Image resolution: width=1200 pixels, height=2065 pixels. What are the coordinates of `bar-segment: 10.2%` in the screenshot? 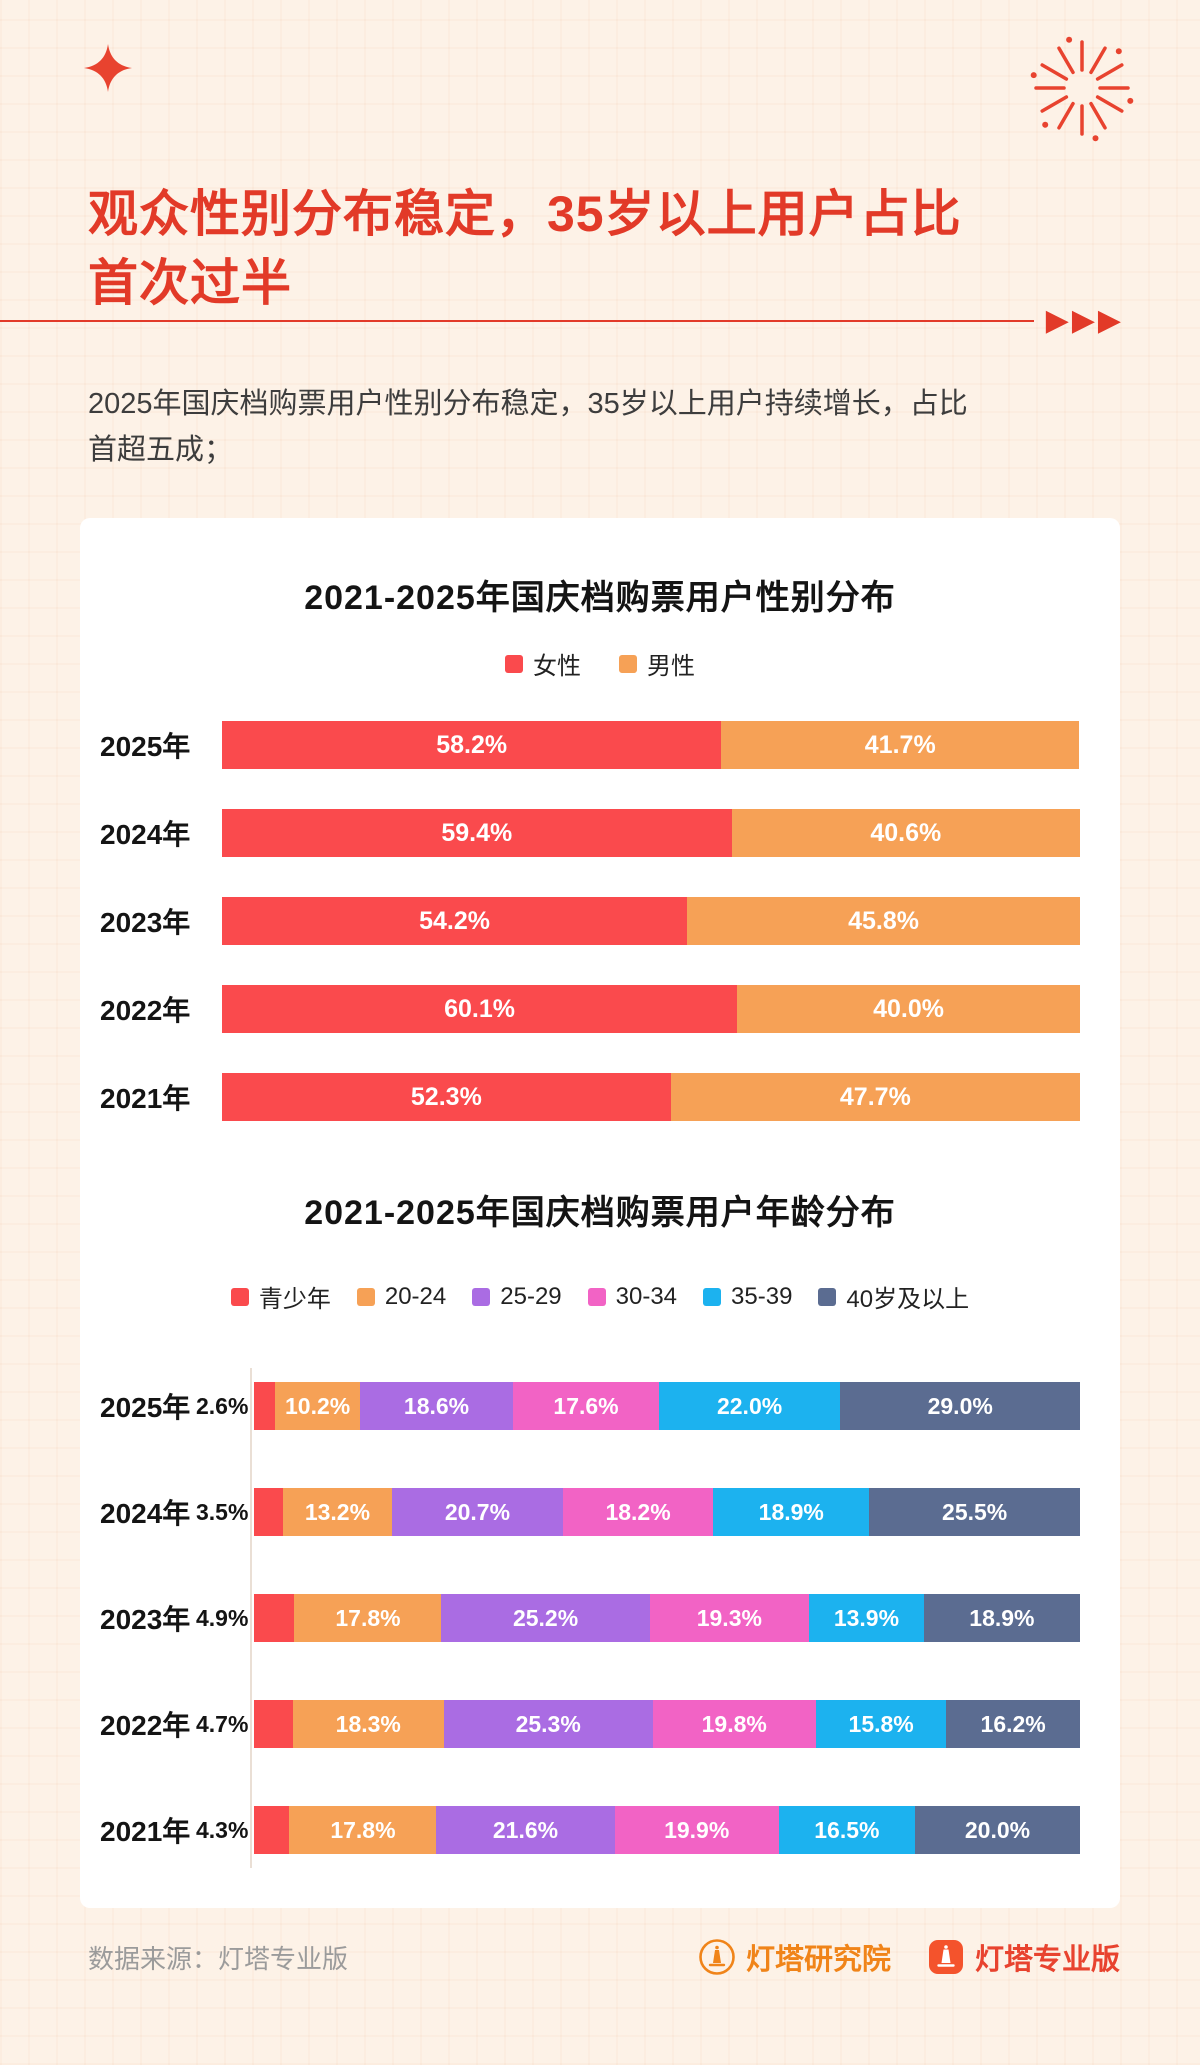 It's located at (317, 1406).